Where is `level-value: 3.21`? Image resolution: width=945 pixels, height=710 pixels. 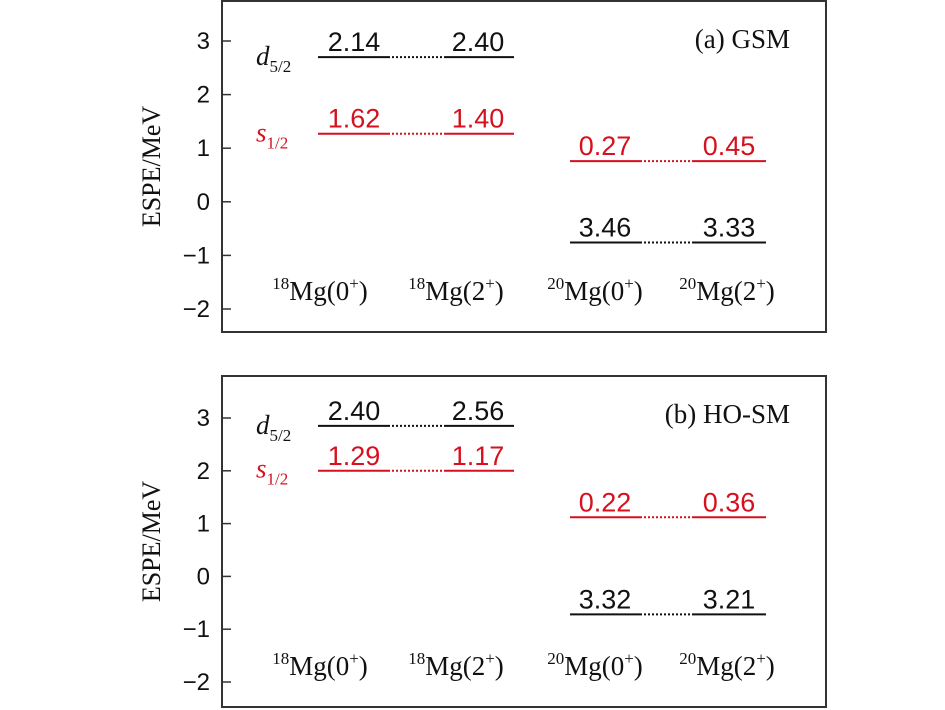
level-value: 3.21 is located at coordinates (729, 599).